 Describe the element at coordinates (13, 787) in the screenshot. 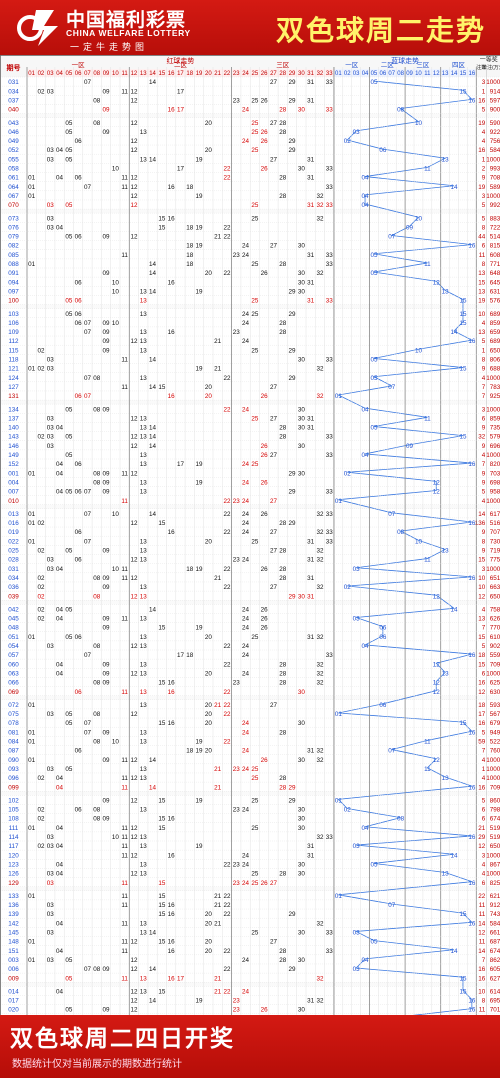

I see `period-cell: 099` at that location.